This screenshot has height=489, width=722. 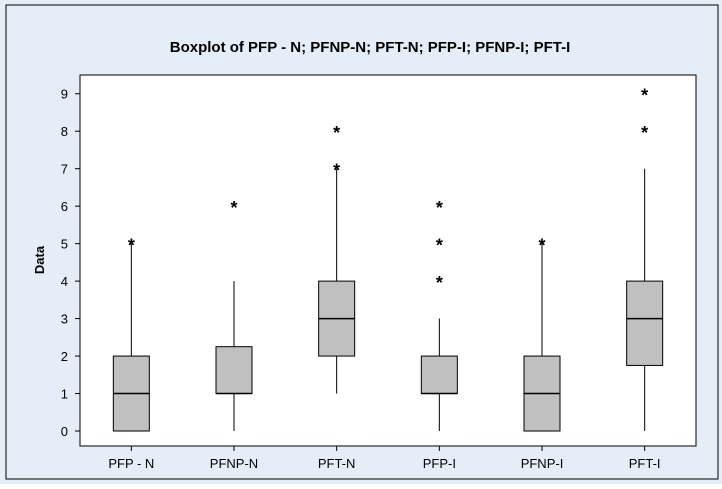 What do you see at coordinates (645, 463) in the screenshot?
I see `x-tick-label: PFT-I` at bounding box center [645, 463].